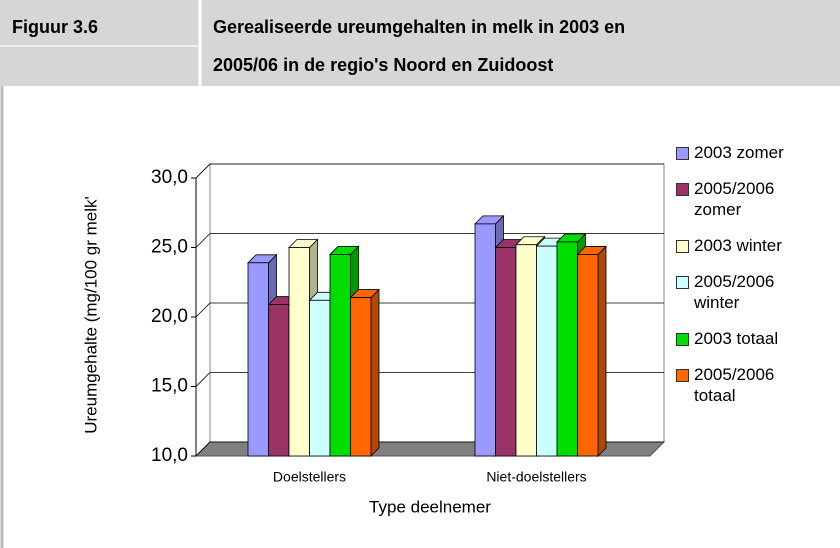 This screenshot has width=840, height=548. Describe the element at coordinates (383, 65) in the screenshot. I see `figure-title: 2005/06 in de regio's Noord en Zuidoost` at that location.